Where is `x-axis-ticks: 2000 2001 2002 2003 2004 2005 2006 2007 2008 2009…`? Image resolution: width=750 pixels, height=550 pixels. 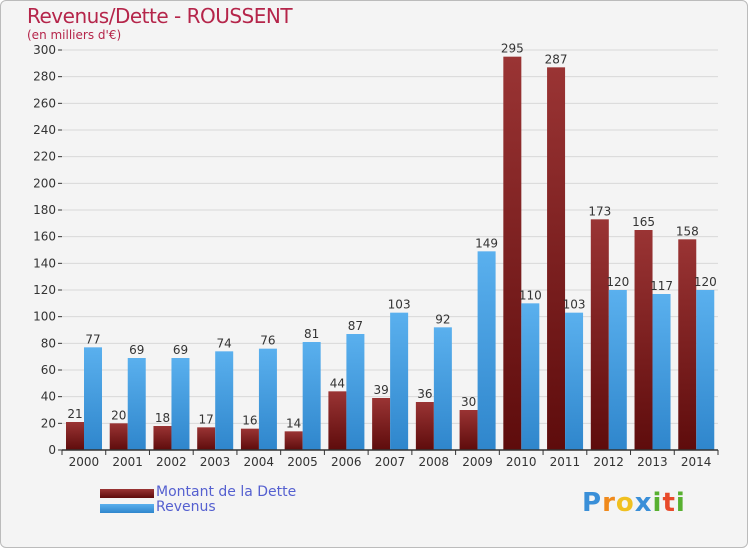
x-axis-ticks: 2000 2001 2002 2003 2004 2005 2006 2007 2008 2009… is located at coordinates (390, 459).